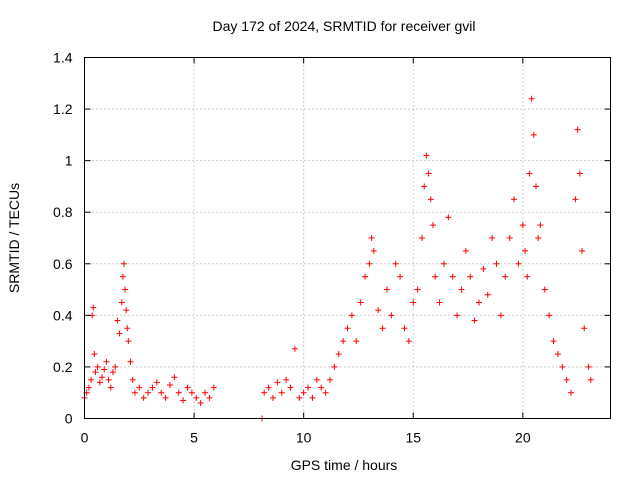 This screenshot has height=480, width=640. I want to click on y-tick-label: 0.4, so click(63, 315).